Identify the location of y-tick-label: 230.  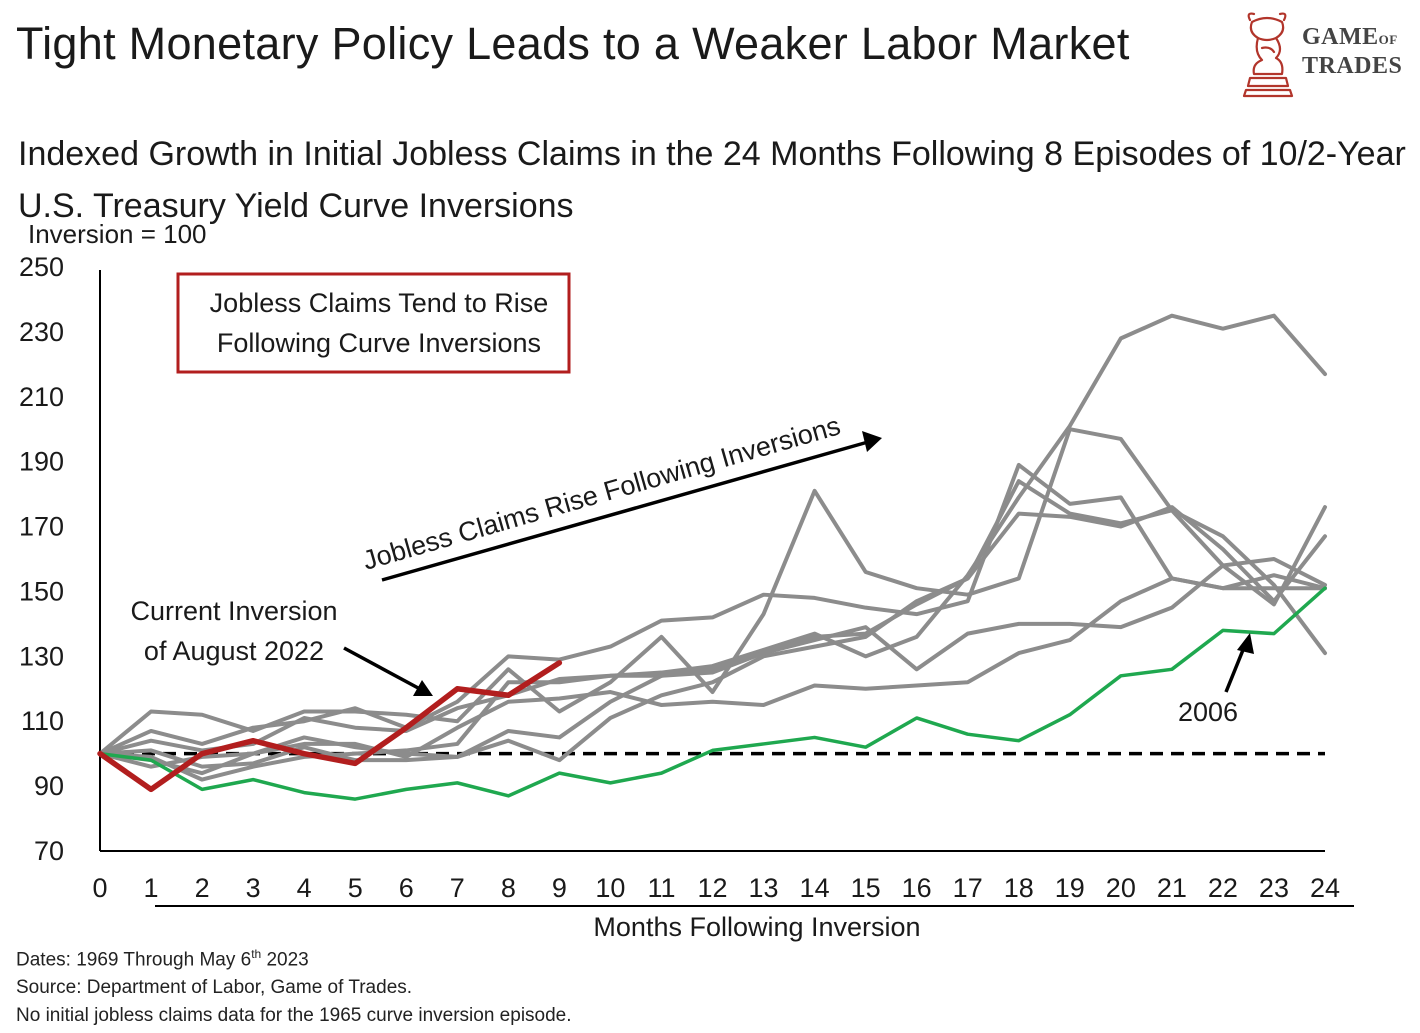
(41, 332).